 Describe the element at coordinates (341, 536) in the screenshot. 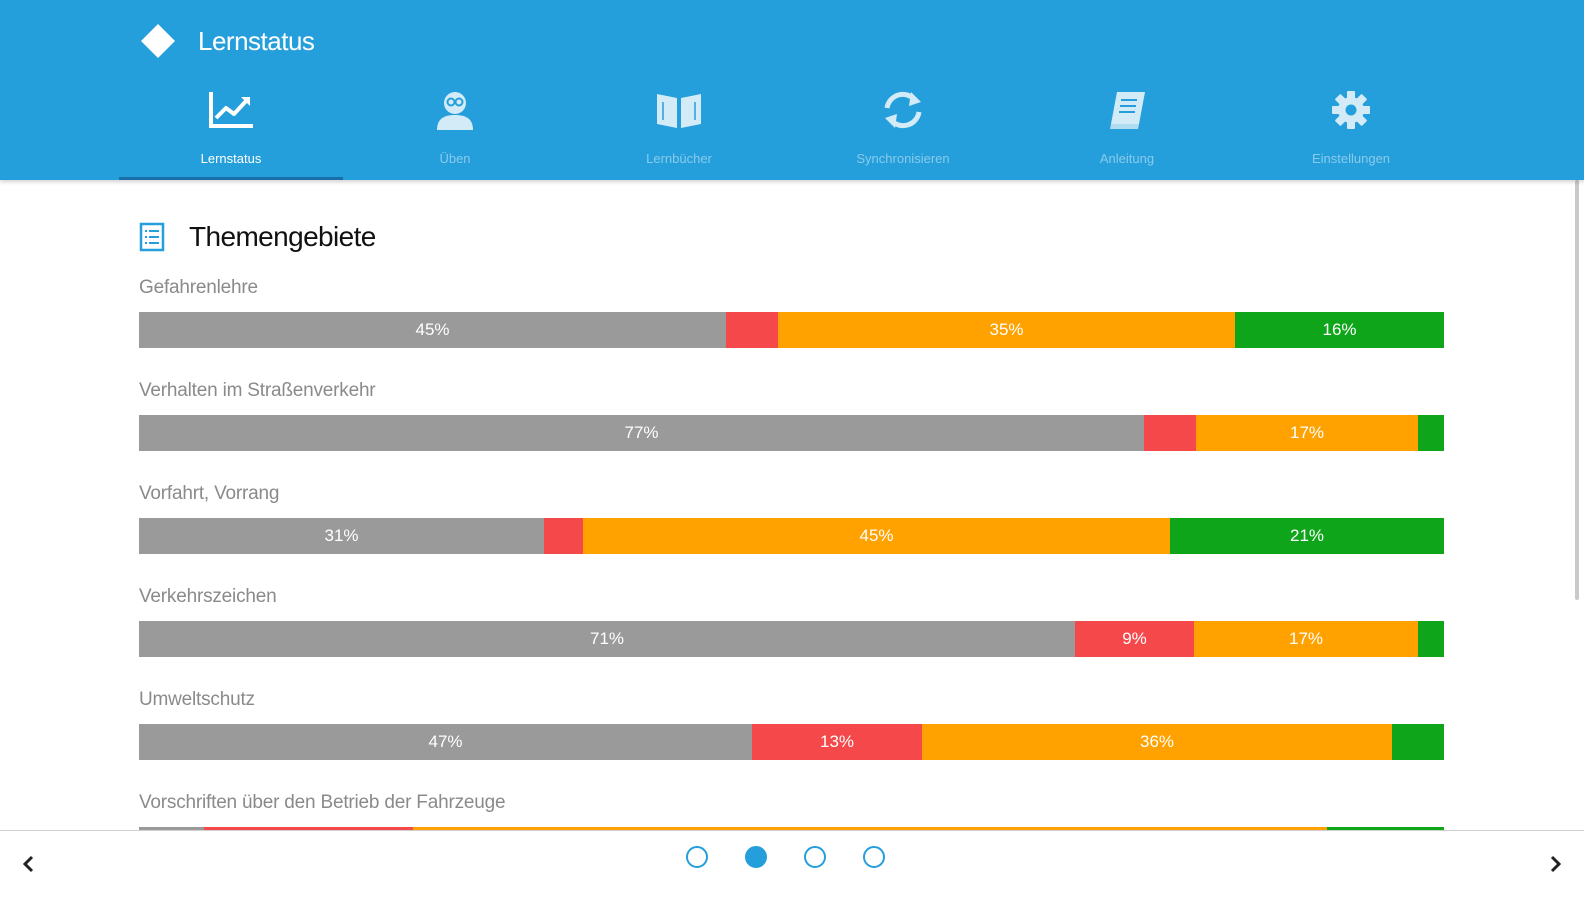

I see `progress-segment-gray: 31%` at that location.